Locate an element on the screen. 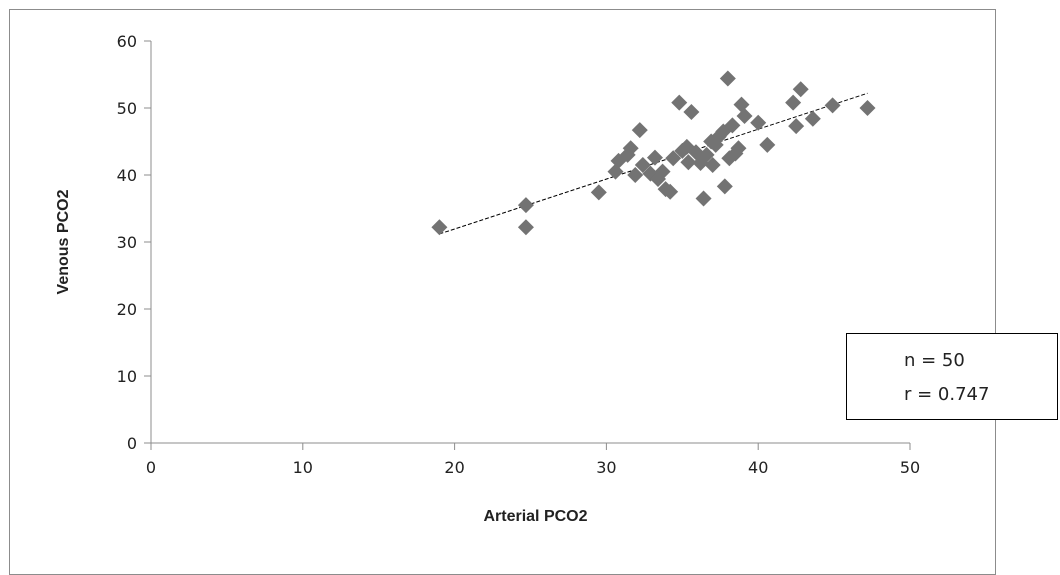  x-tick-label: 0 is located at coordinates (151, 467).